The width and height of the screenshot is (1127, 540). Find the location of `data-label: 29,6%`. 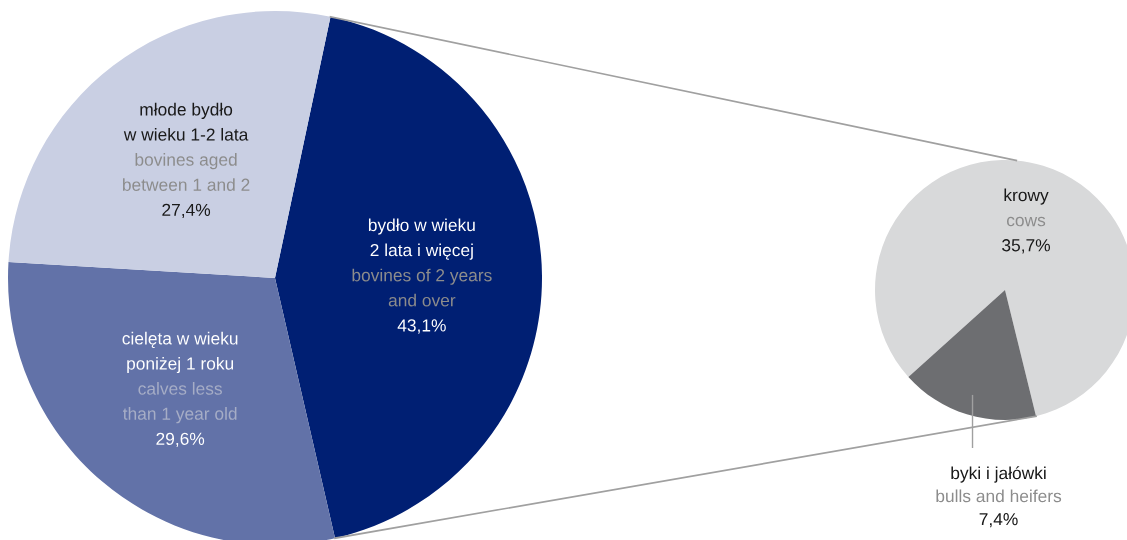

data-label: 29,6% is located at coordinates (180, 440).